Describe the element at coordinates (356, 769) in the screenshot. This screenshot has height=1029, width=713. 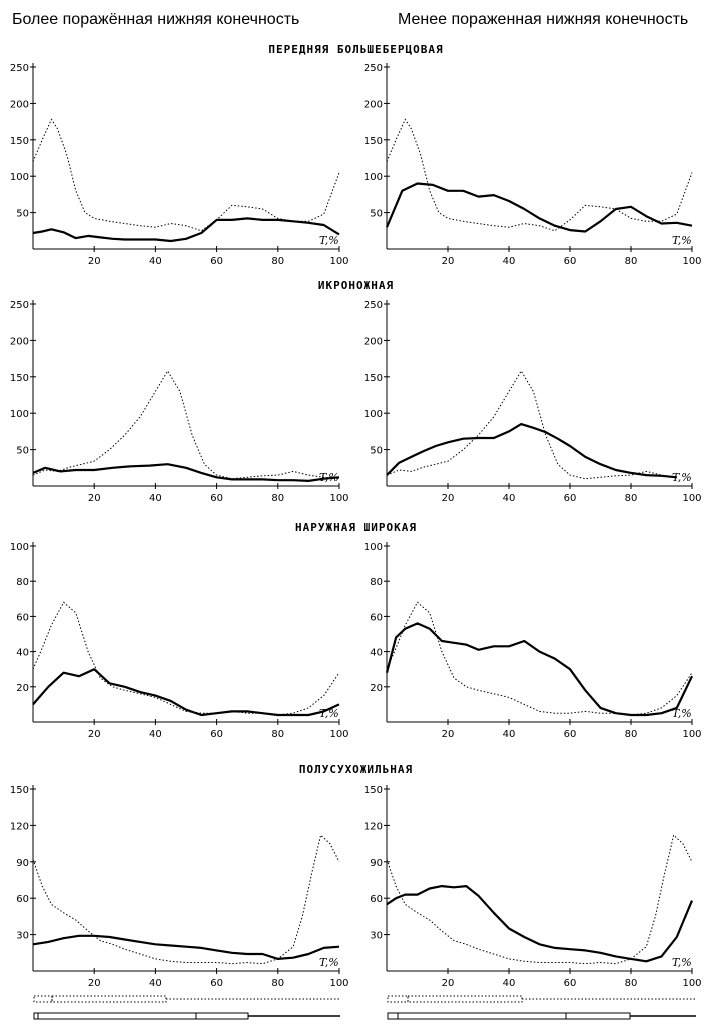
I see `section-title-4: ПОЛУСУХОЖИЛЬНАЯ` at that location.